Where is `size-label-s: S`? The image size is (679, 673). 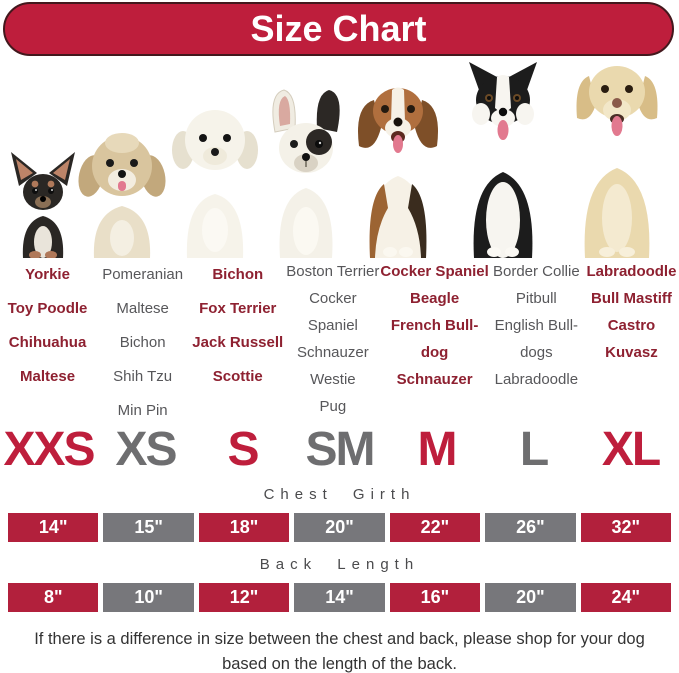
size-label-s: S is located at coordinates (243, 449).